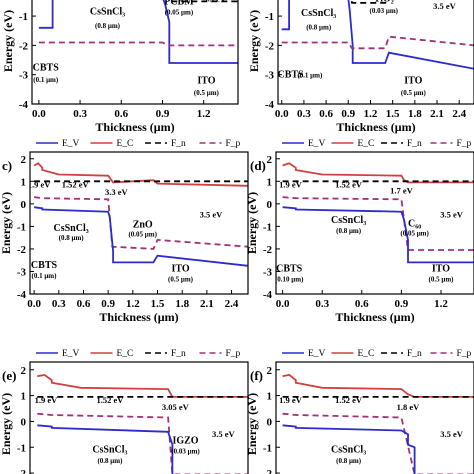  Describe the element at coordinates (142, 235) in the screenshot. I see `annotation-label: (0.05 μm)` at that location.